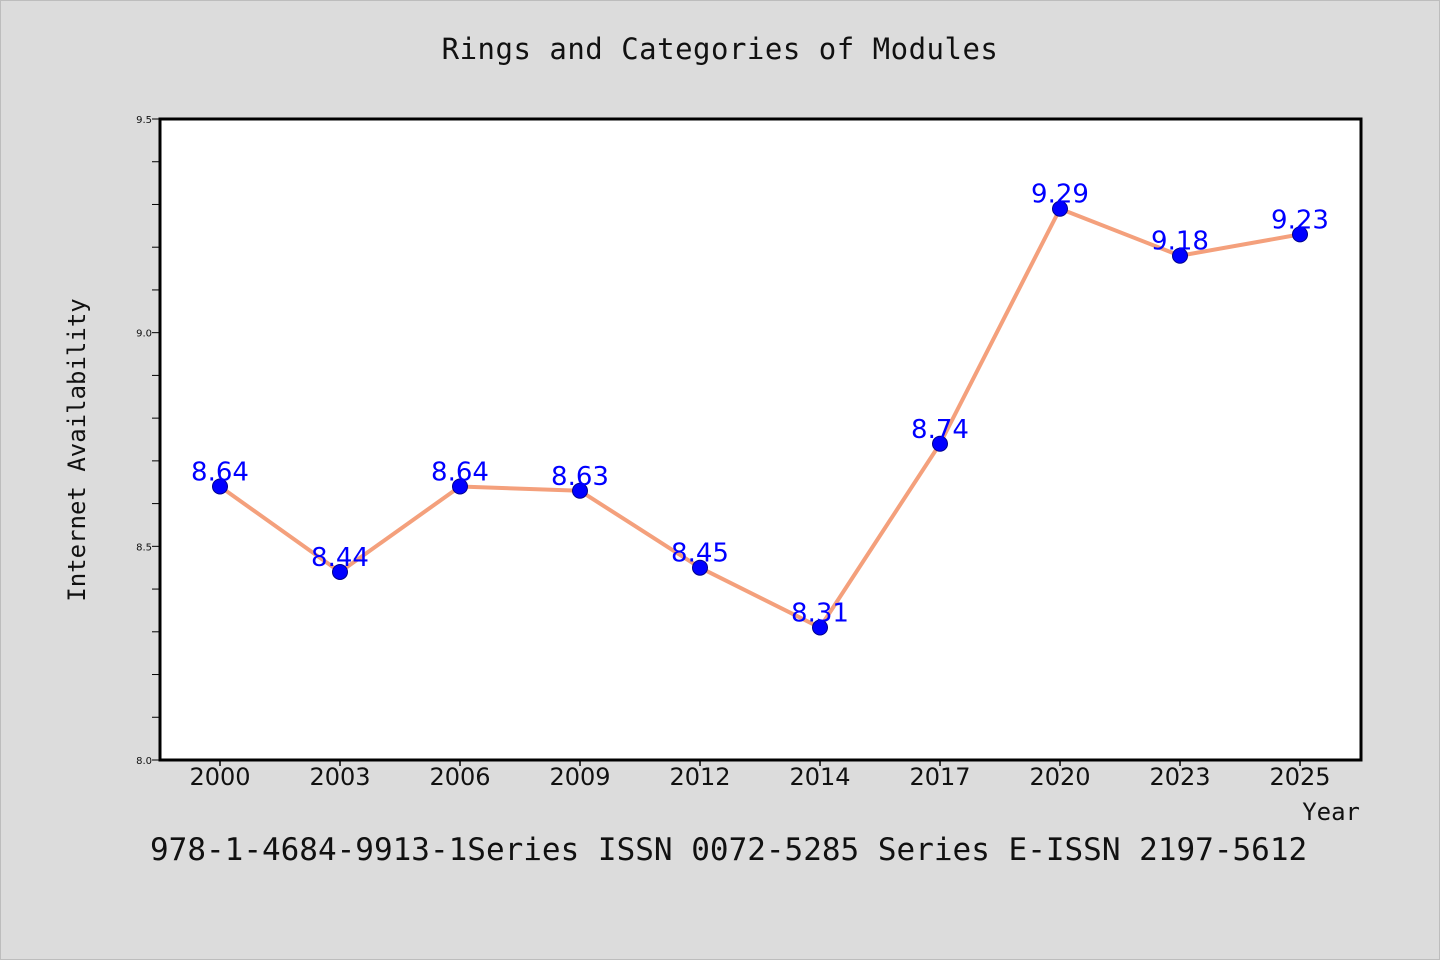 This screenshot has width=1440, height=960. I want to click on y-tick-label: 8.0, so click(144, 761).